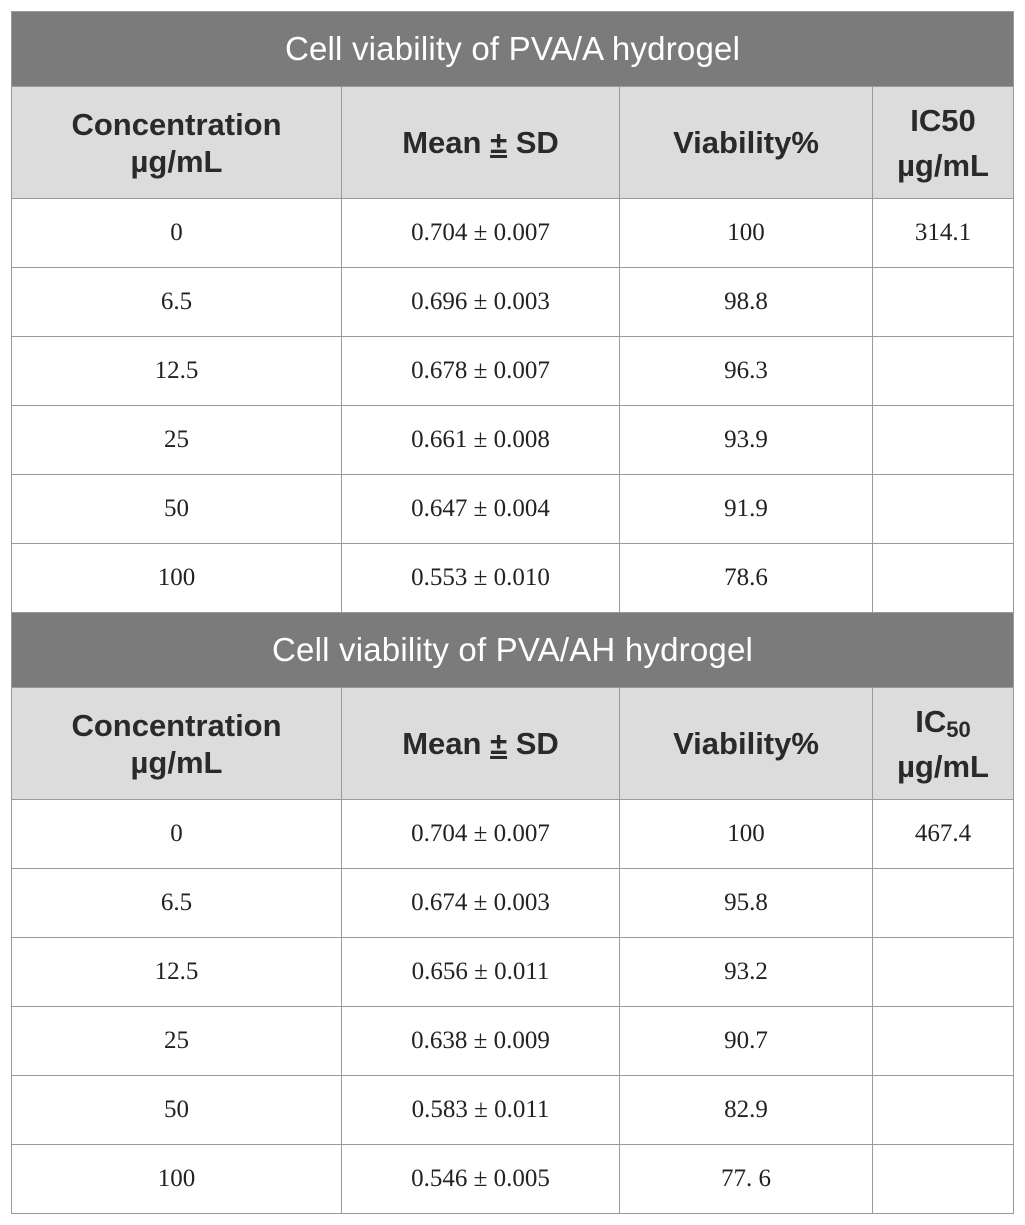 This screenshot has height=1225, width=1025. I want to click on header-ic50-subscript: 50, so click(958, 729).